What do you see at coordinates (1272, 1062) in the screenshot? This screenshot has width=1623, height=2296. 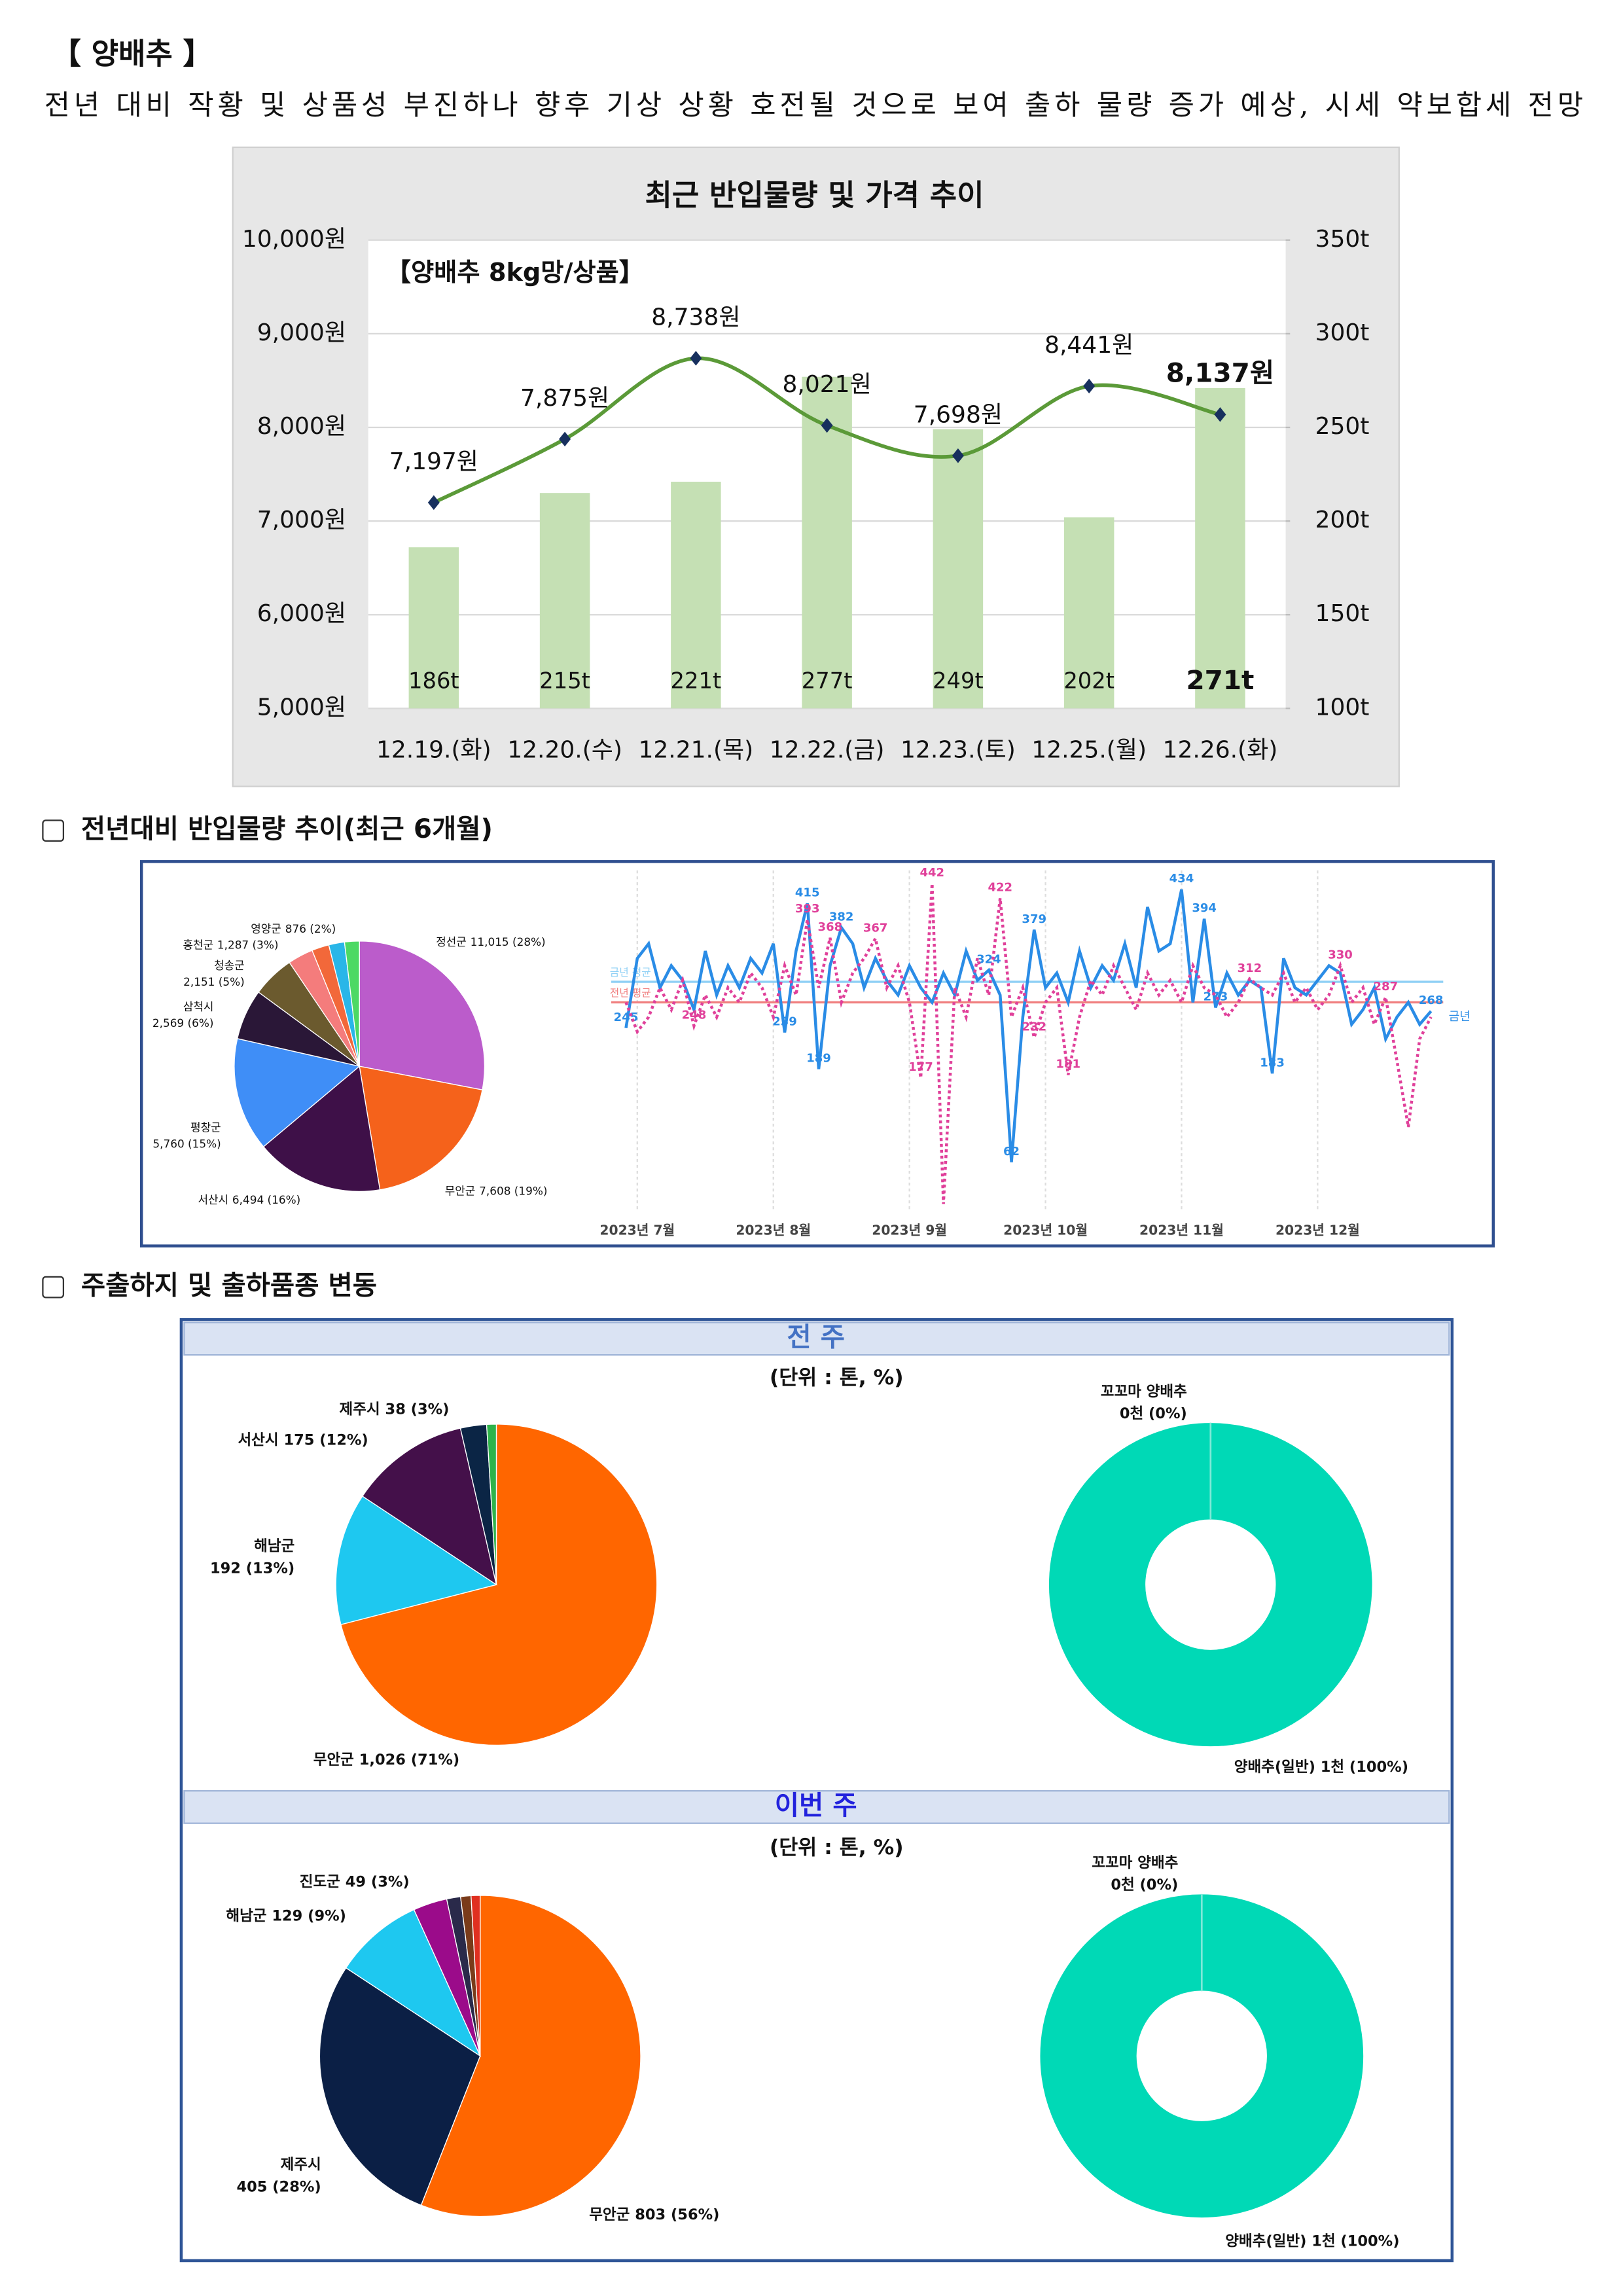 I see `point-label: 183` at bounding box center [1272, 1062].